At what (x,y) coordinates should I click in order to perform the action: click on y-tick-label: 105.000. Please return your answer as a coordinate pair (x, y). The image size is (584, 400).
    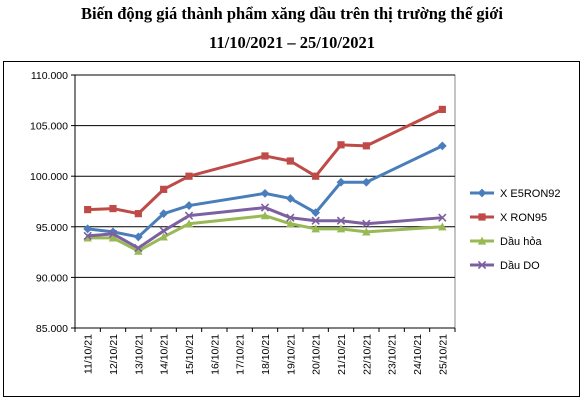
    Looking at the image, I should click on (49, 127).